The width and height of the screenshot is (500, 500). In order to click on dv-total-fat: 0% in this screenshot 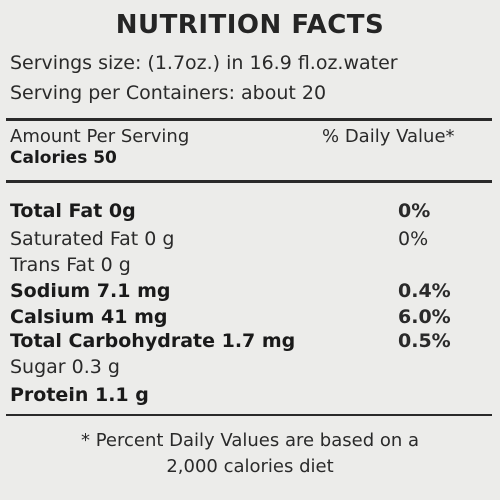, I will do `click(414, 211)`.